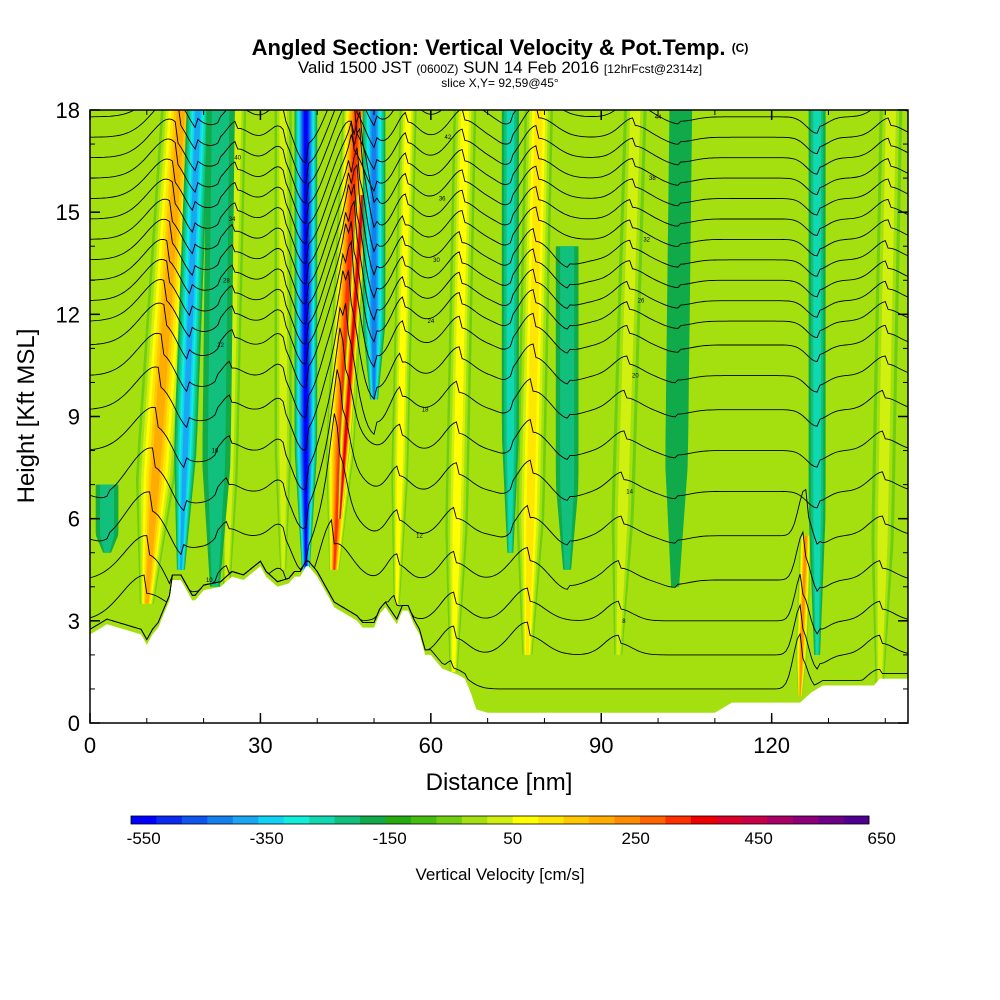 The width and height of the screenshot is (1000, 1000). I want to click on theta-contour-label-40: 40, so click(237, 159).